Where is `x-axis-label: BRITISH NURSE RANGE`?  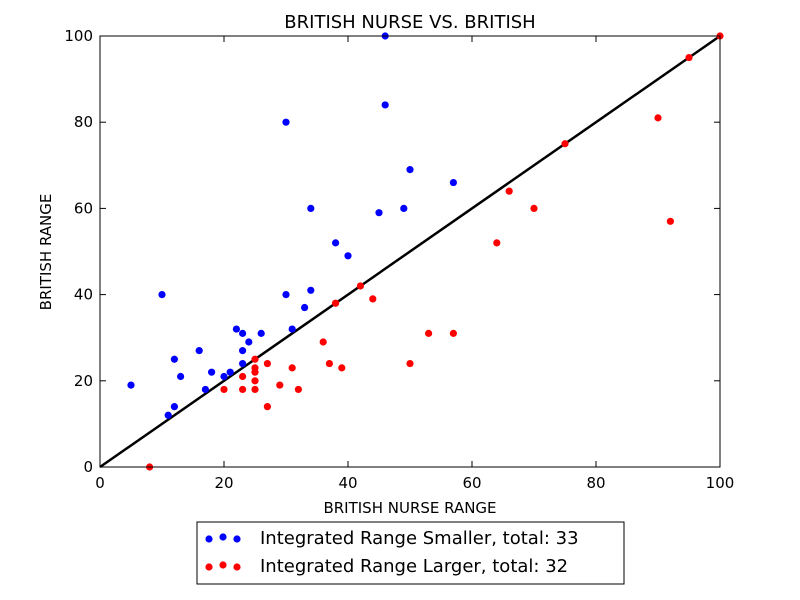 x-axis-label: BRITISH NURSE RANGE is located at coordinates (409, 508).